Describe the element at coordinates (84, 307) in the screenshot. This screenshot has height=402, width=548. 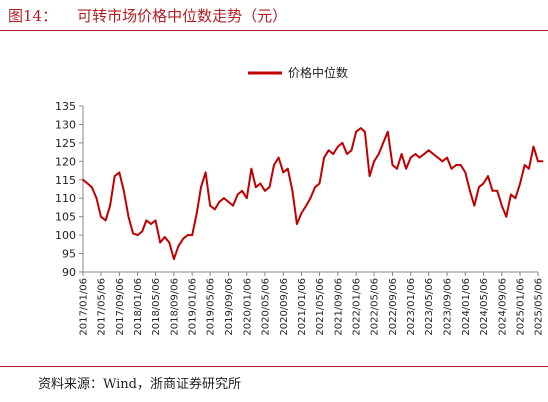
I see `x-tick-label: 2017/01/06` at that location.